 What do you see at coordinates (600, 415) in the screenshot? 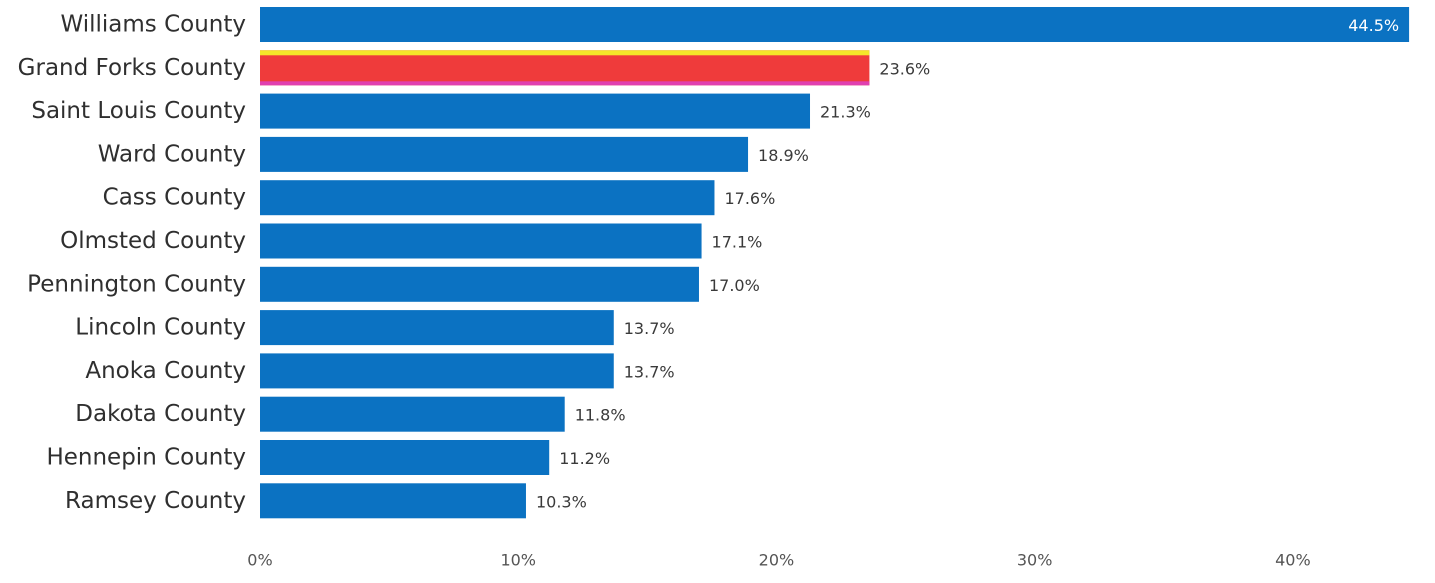
I see `data-label: 11.8%` at bounding box center [600, 415].